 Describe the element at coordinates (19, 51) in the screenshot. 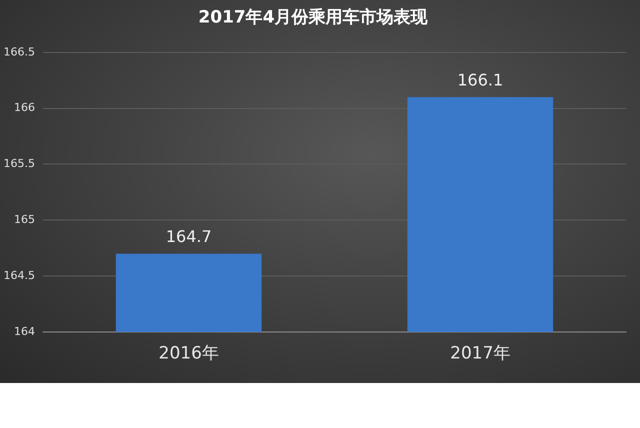

I see `y-tick-label: 166.5` at that location.